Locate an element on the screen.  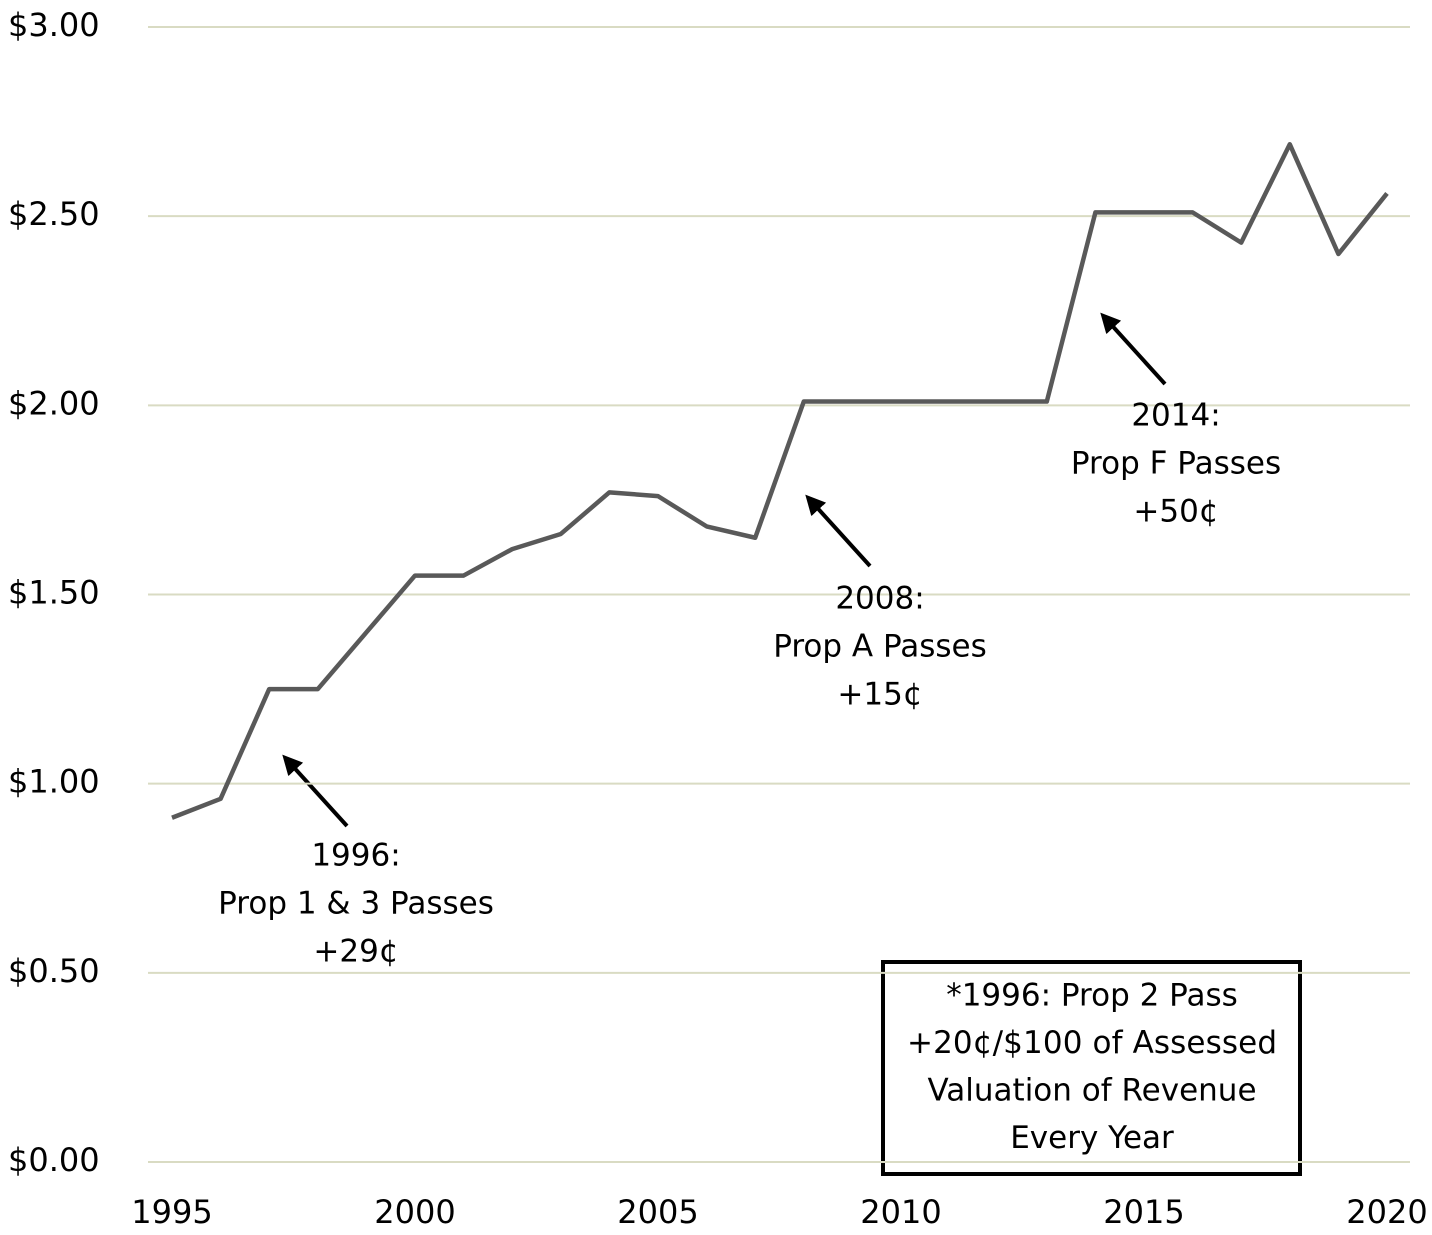
note-text: +20¢/$100 of Assessed is located at coordinates (1092, 1043).